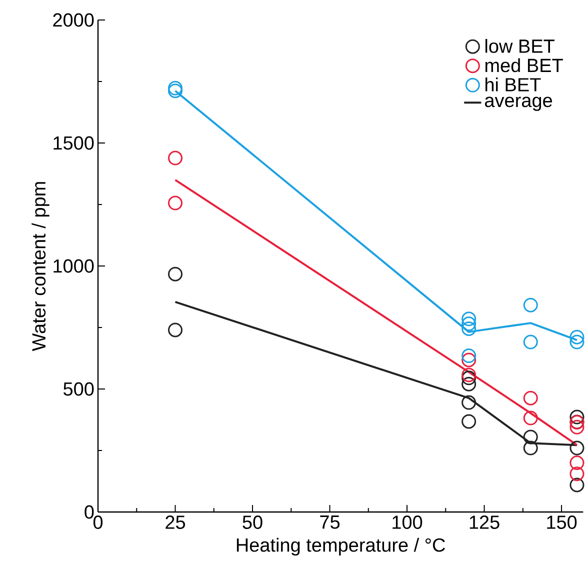 Image resolution: width=585 pixels, height=571 pixels. I want to click on x-tick-label: 25, so click(176, 522).